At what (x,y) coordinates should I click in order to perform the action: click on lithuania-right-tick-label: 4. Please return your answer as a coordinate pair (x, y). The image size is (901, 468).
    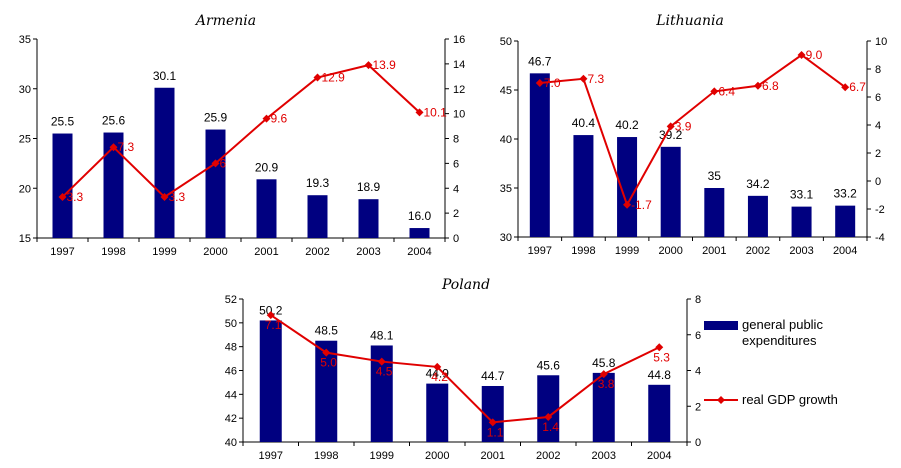
    Looking at the image, I should click on (878, 126).